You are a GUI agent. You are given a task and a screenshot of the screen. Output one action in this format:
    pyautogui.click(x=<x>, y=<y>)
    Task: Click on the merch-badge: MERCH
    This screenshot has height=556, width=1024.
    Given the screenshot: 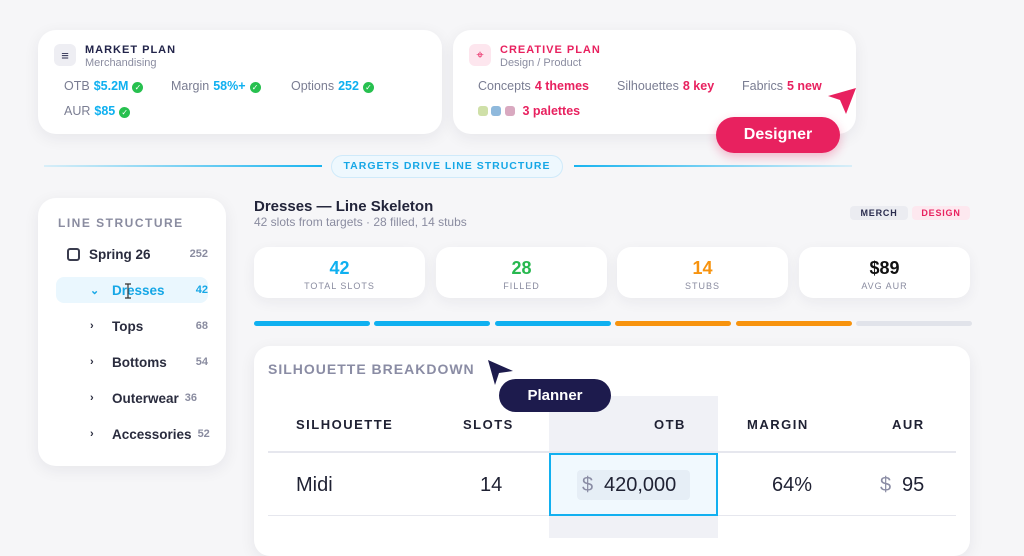 What is the action you would take?
    pyautogui.click(x=879, y=213)
    